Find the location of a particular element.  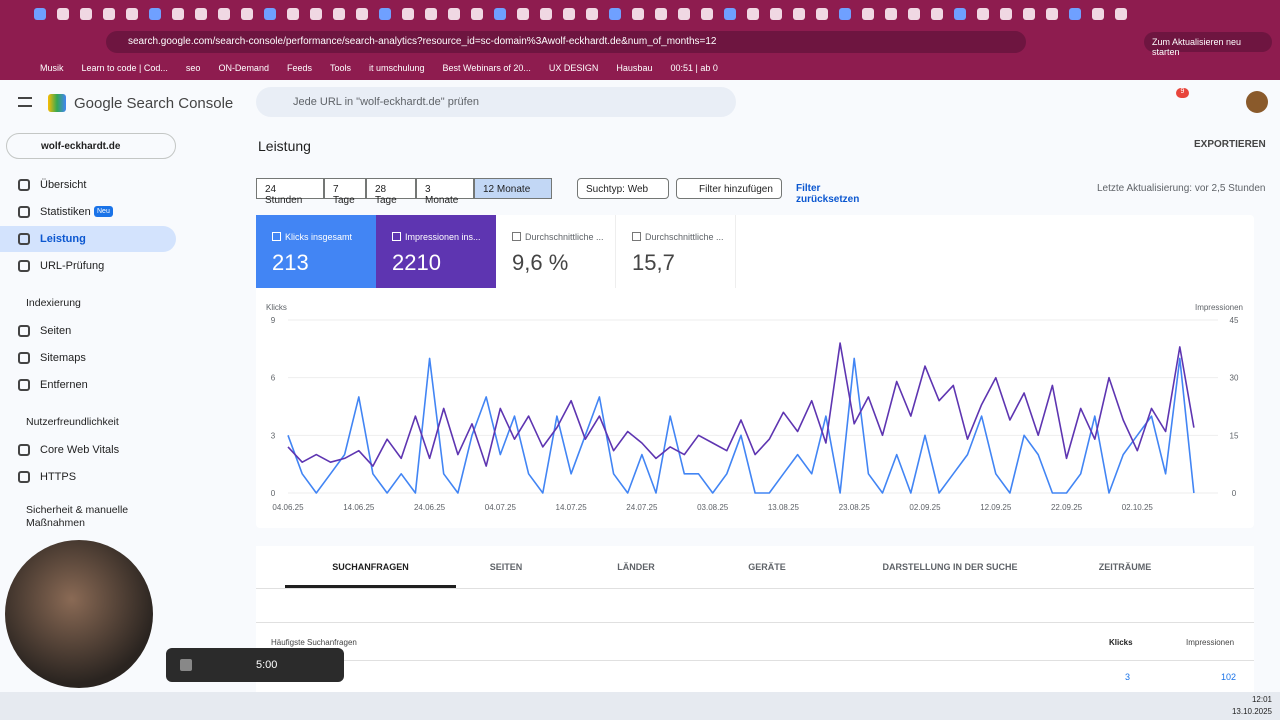

nav-item: HTTPS is located at coordinates (88, 477).